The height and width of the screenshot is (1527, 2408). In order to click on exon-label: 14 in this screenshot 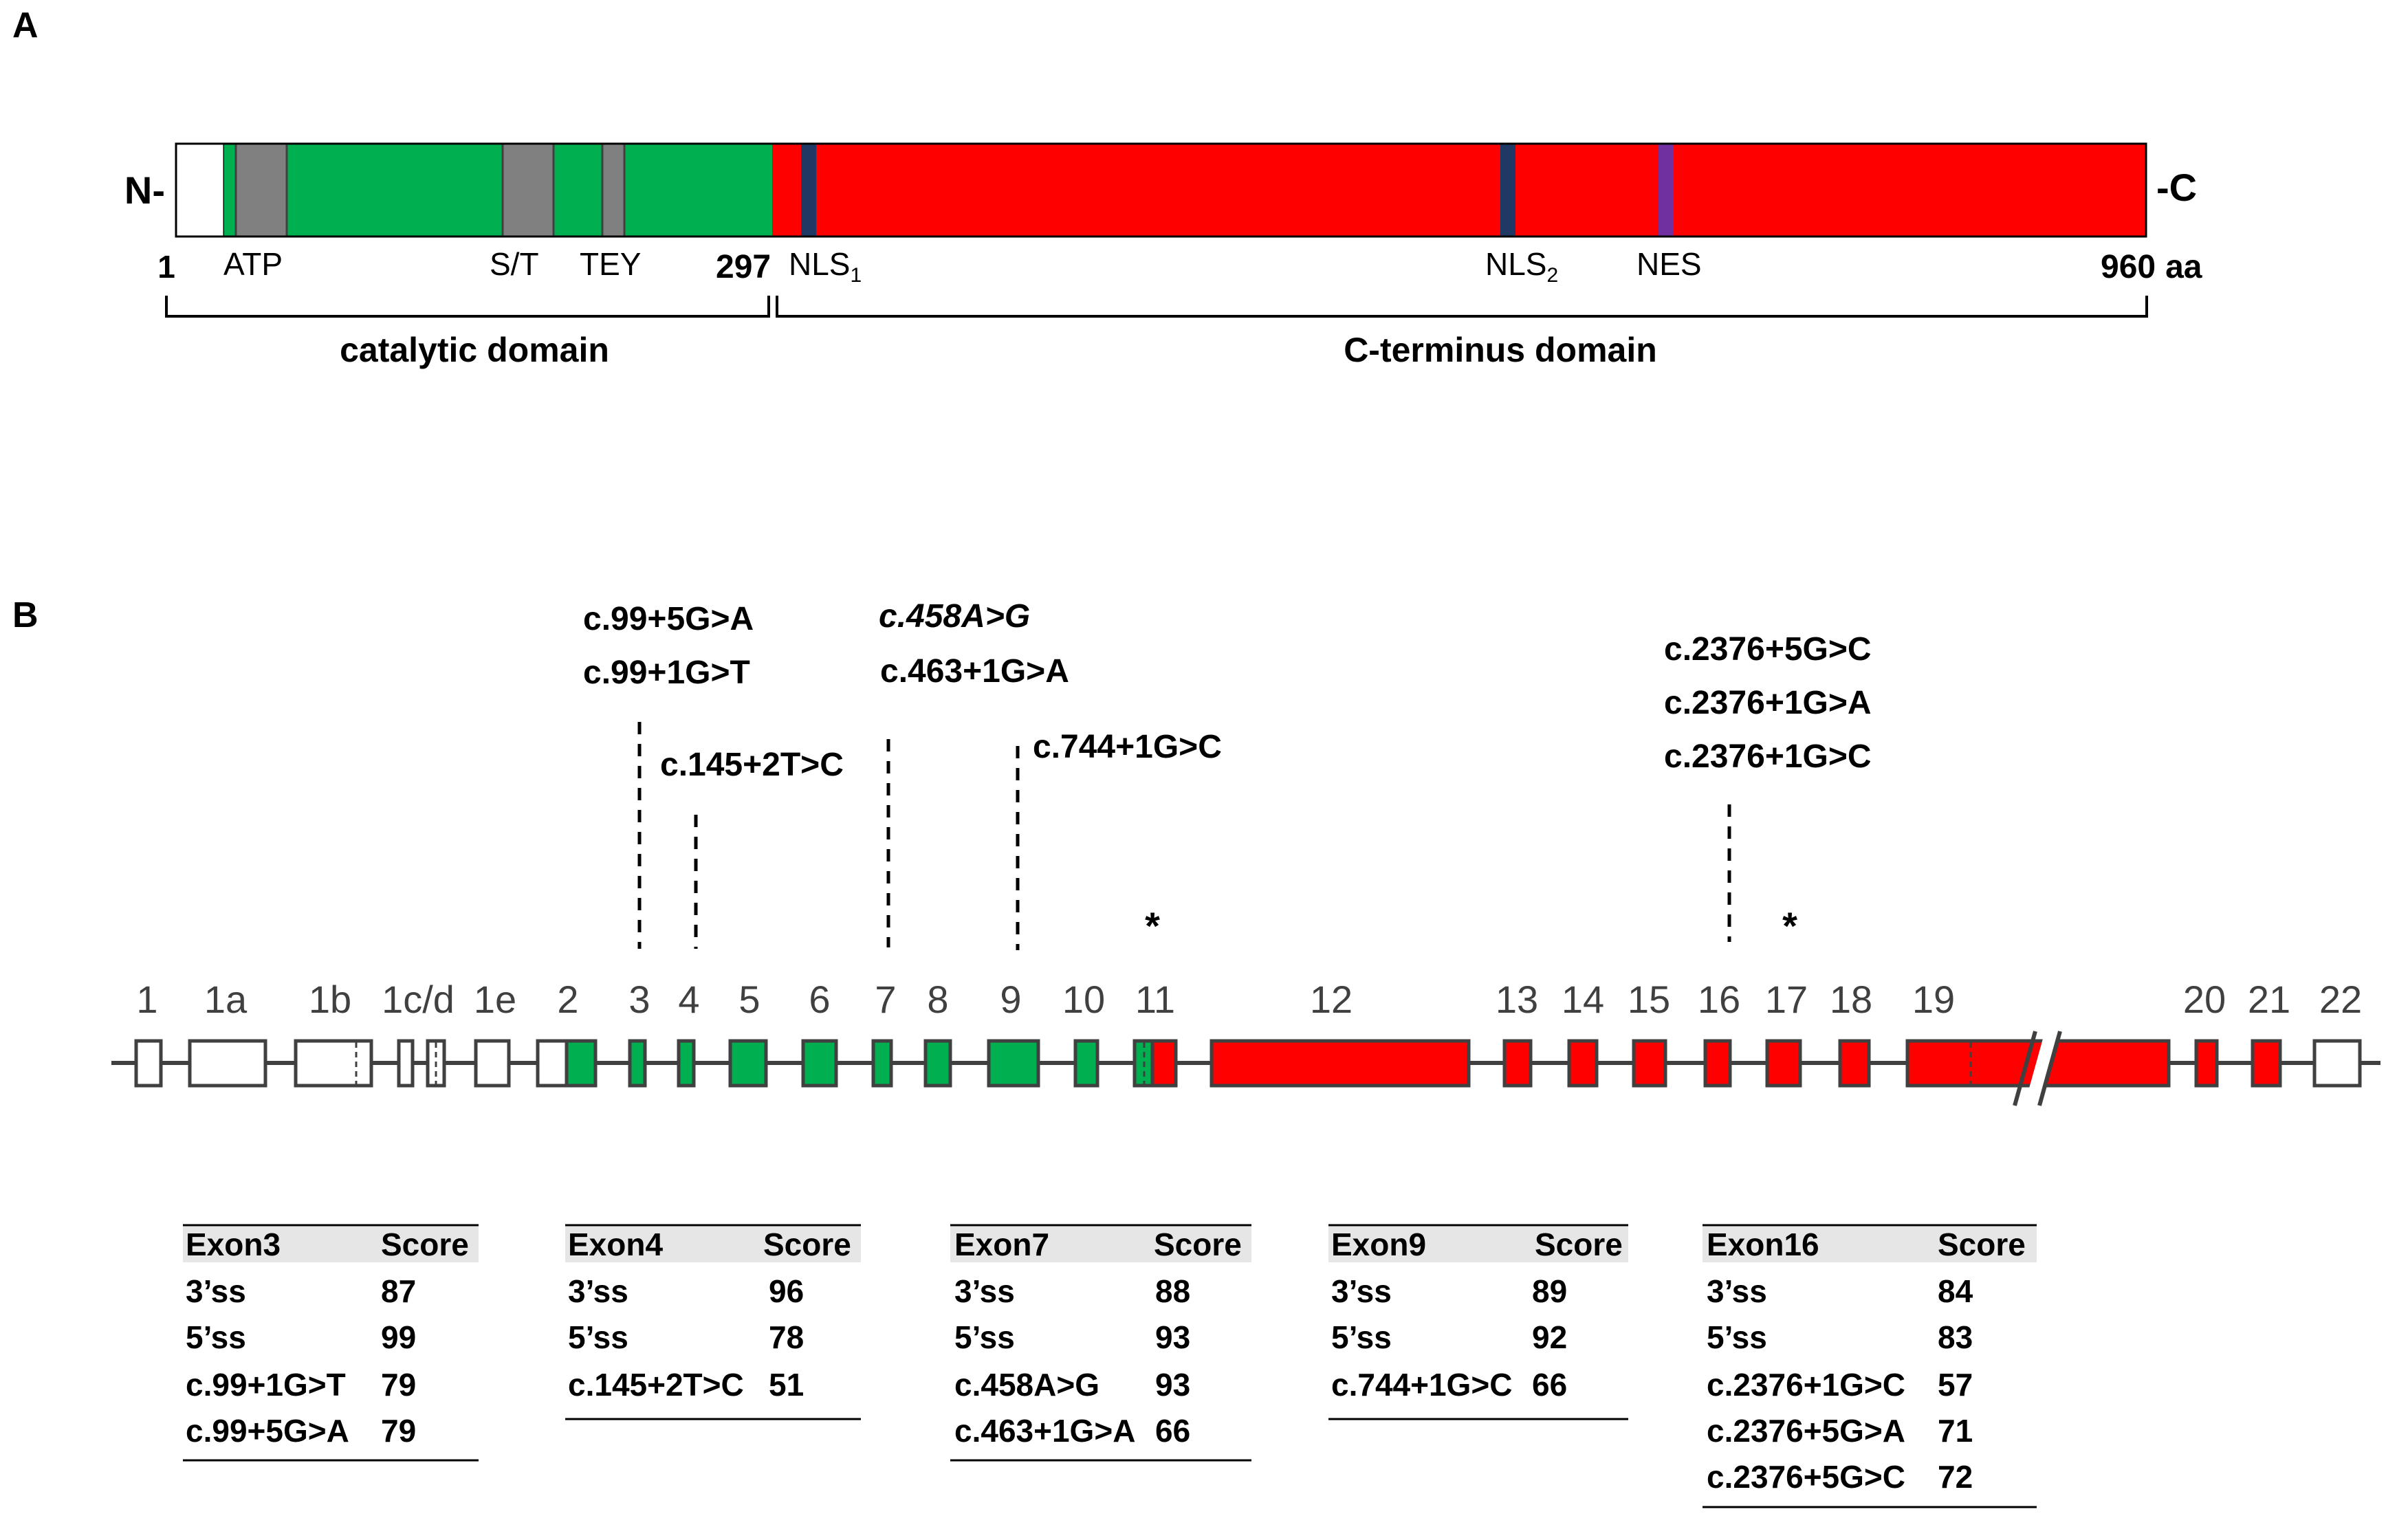, I will do `click(1583, 999)`.